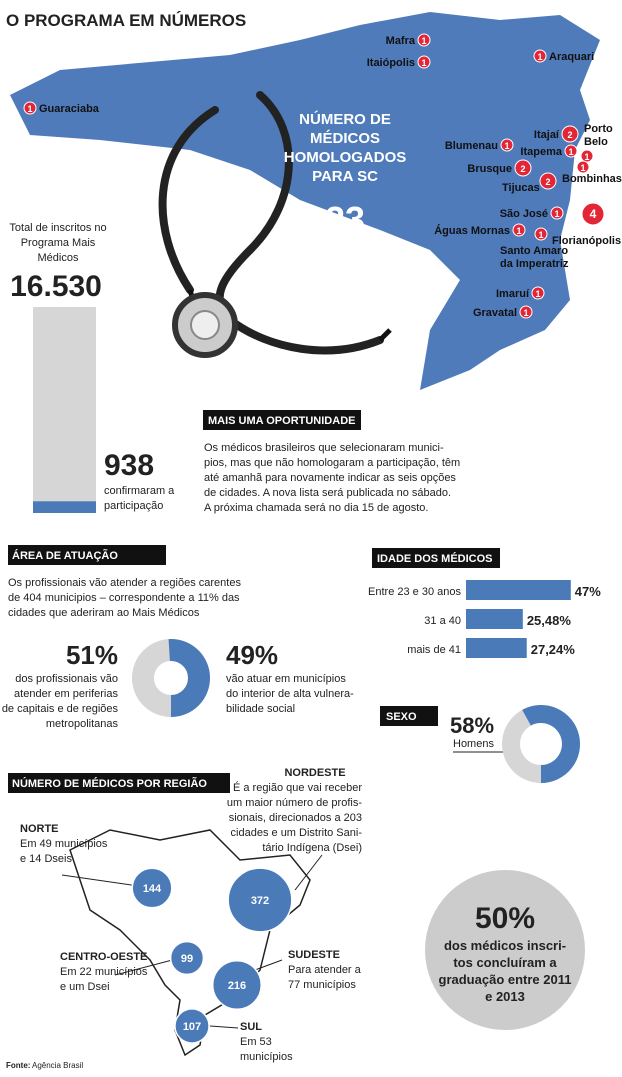 This screenshot has width=622, height=1077. Describe the element at coordinates (104, 972) in the screenshot. I see `region-text: Em 22 municípios` at that location.